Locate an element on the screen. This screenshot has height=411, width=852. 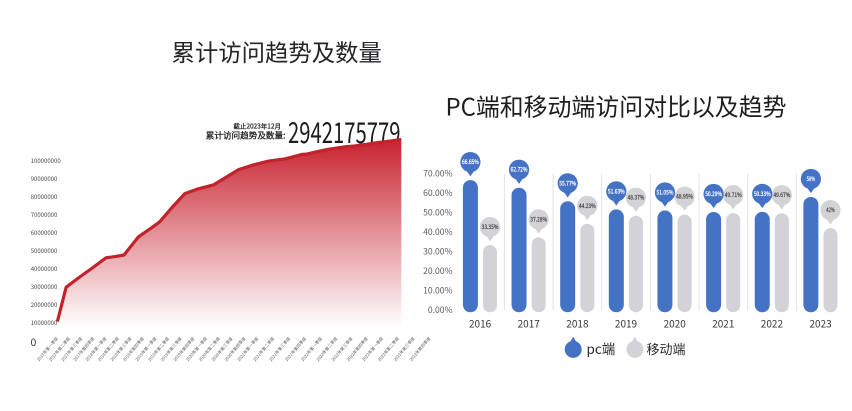
svg-text: 30.00% is located at coordinates (437, 252).